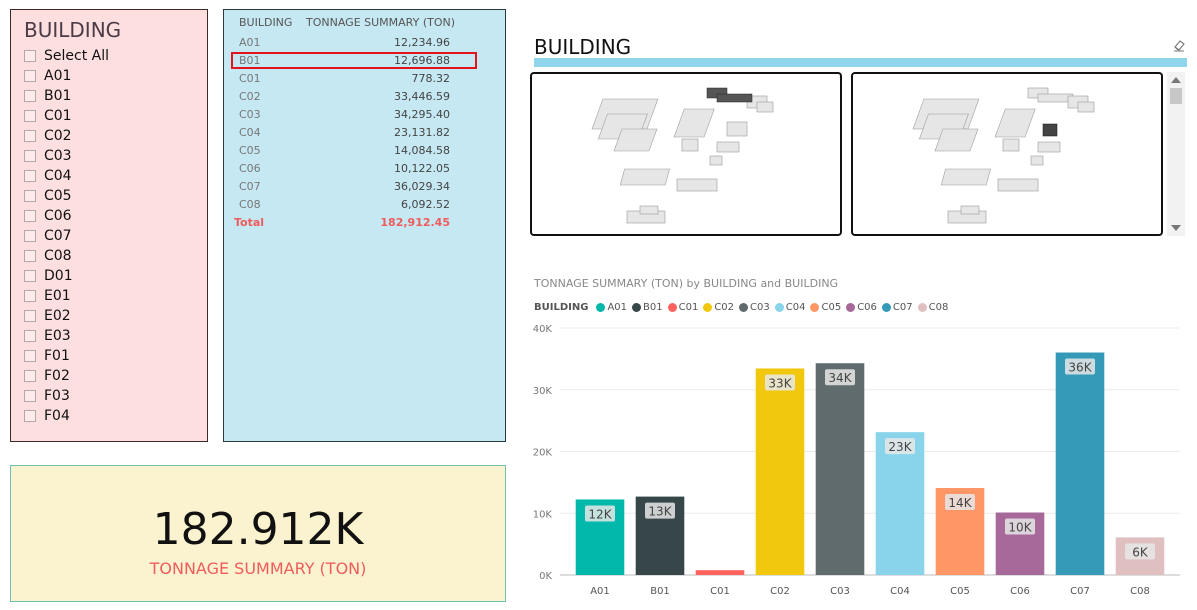 This screenshot has height=610, width=1197. I want to click on slicer-item: D01, so click(66, 276).